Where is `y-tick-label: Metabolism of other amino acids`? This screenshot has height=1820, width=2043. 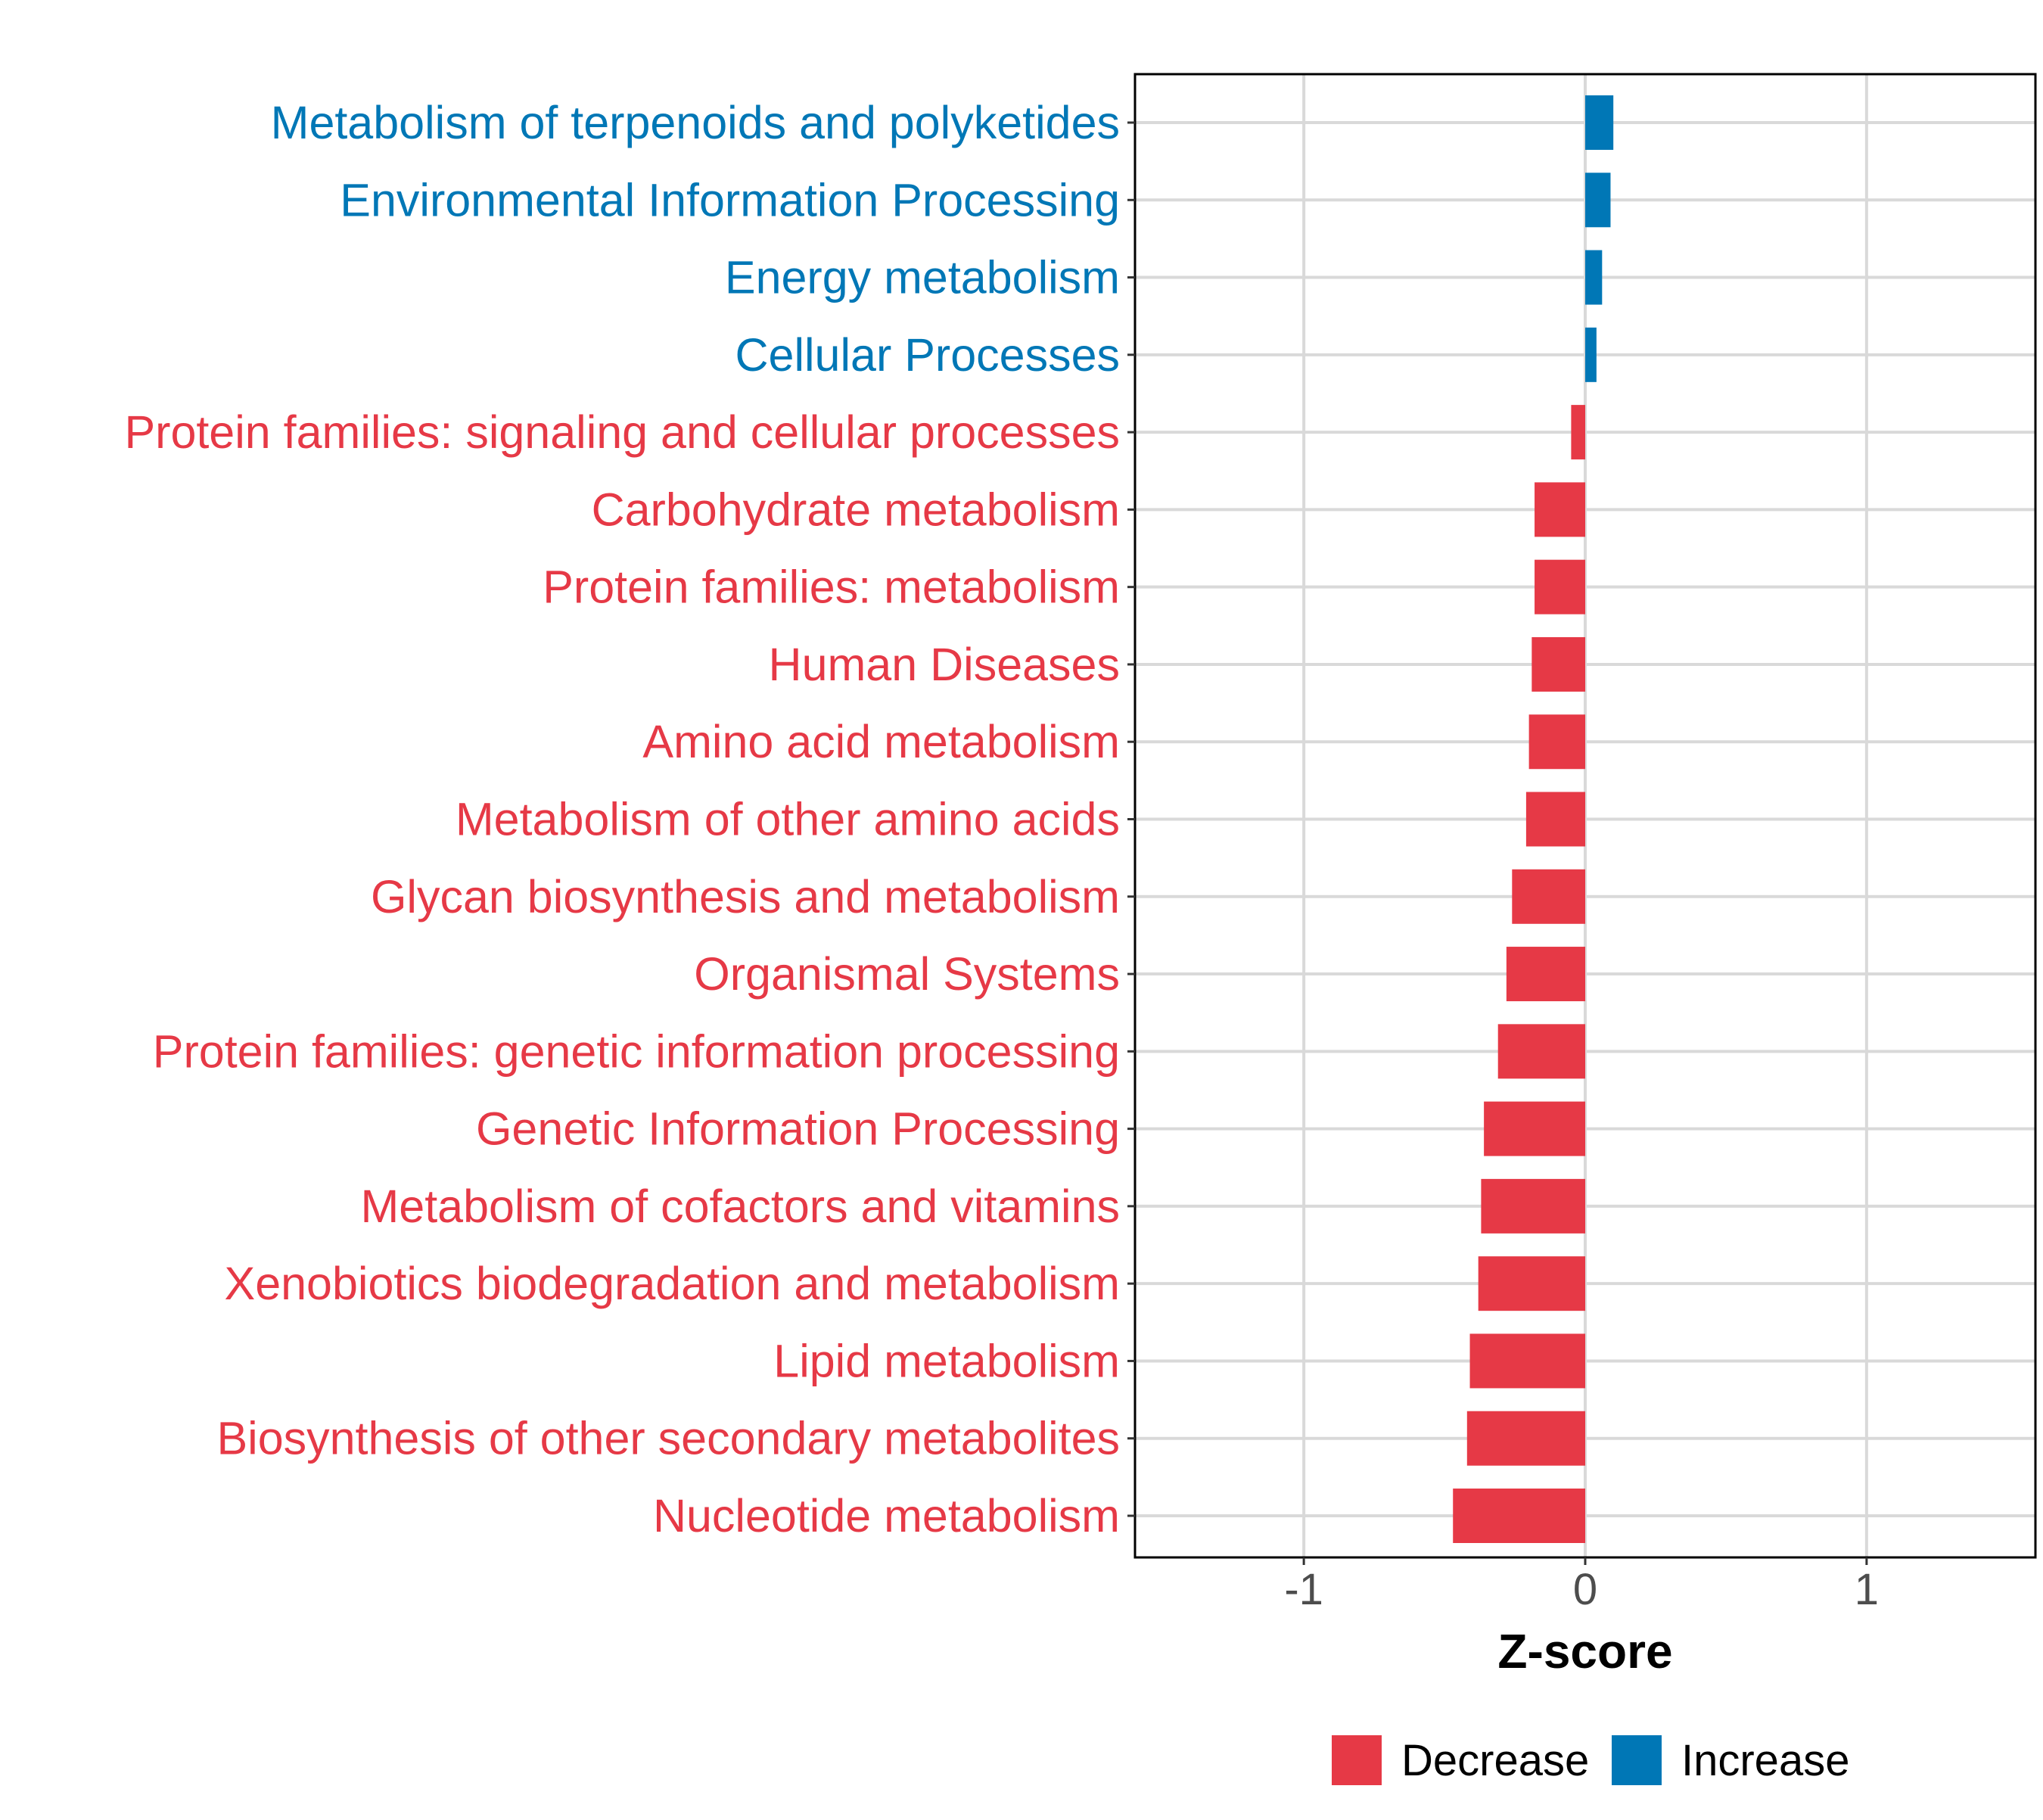
y-tick-label: Metabolism of other amino acids is located at coordinates (788, 819).